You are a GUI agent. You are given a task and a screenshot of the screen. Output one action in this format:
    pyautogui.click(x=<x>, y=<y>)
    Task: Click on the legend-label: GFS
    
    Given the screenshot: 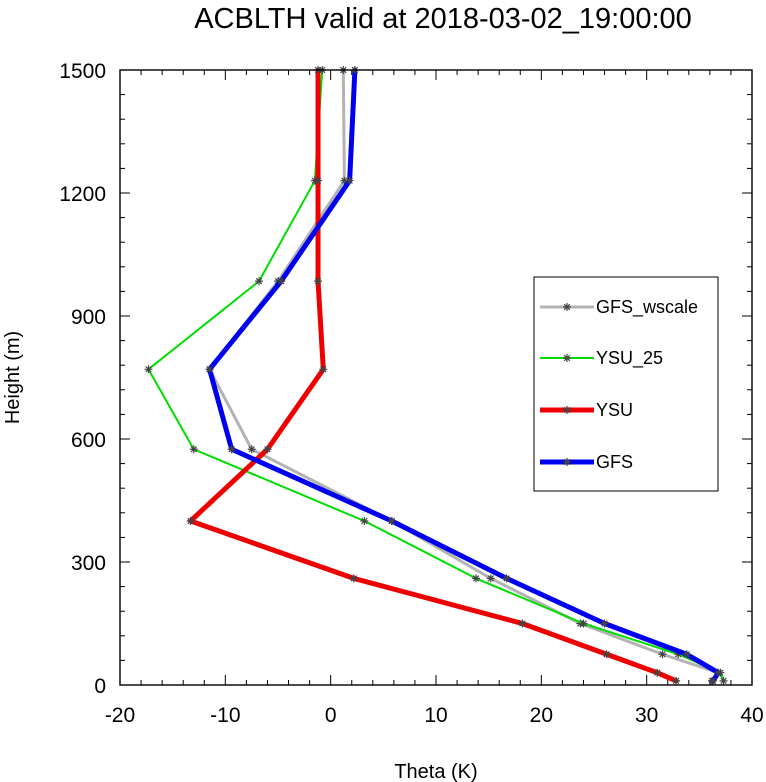 What is the action you would take?
    pyautogui.click(x=614, y=462)
    